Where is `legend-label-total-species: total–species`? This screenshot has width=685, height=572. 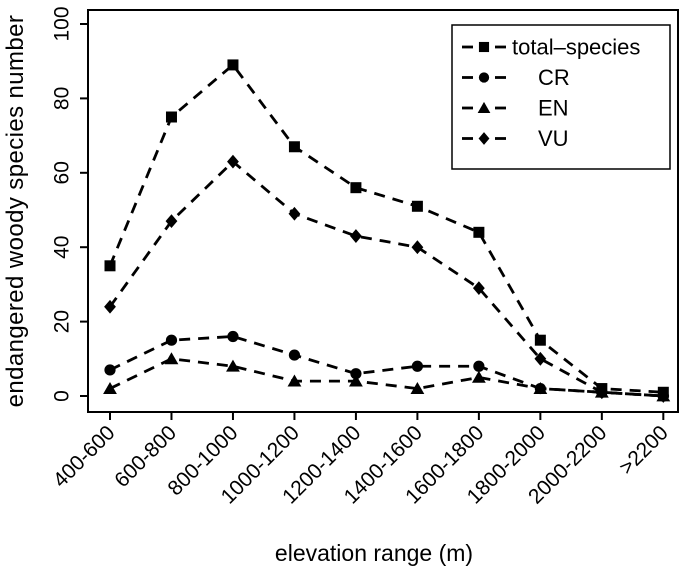 legend-label-total-species: total–species is located at coordinates (576, 47).